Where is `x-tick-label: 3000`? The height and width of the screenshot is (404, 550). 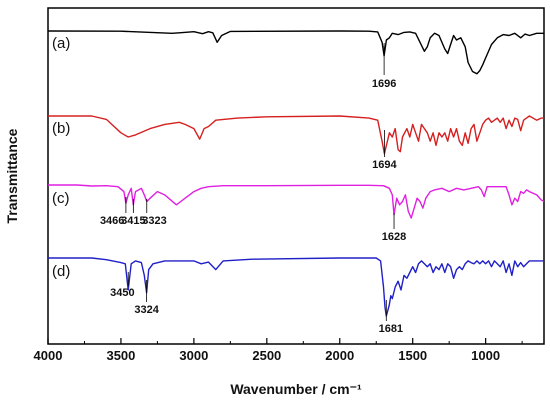
x-tick-label: 3000 is located at coordinates (193, 355).